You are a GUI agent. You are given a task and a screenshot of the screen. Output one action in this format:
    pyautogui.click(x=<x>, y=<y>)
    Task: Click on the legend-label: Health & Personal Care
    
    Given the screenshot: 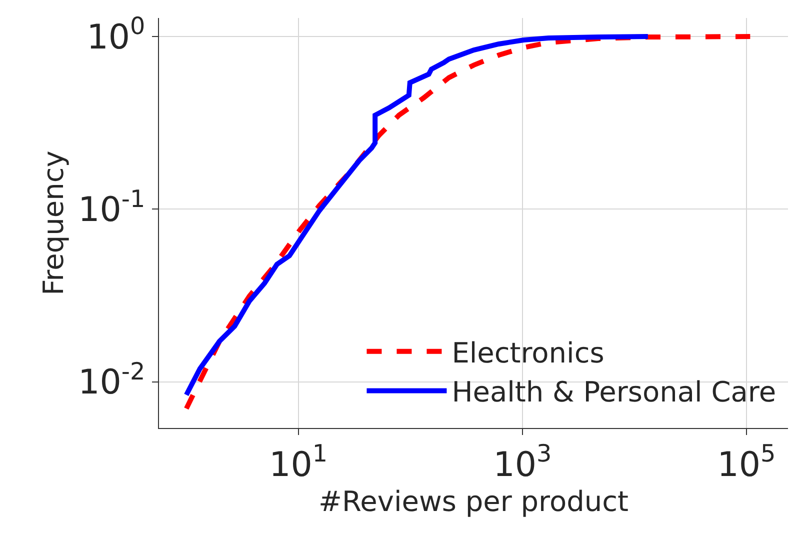 What is the action you would take?
    pyautogui.click(x=614, y=392)
    